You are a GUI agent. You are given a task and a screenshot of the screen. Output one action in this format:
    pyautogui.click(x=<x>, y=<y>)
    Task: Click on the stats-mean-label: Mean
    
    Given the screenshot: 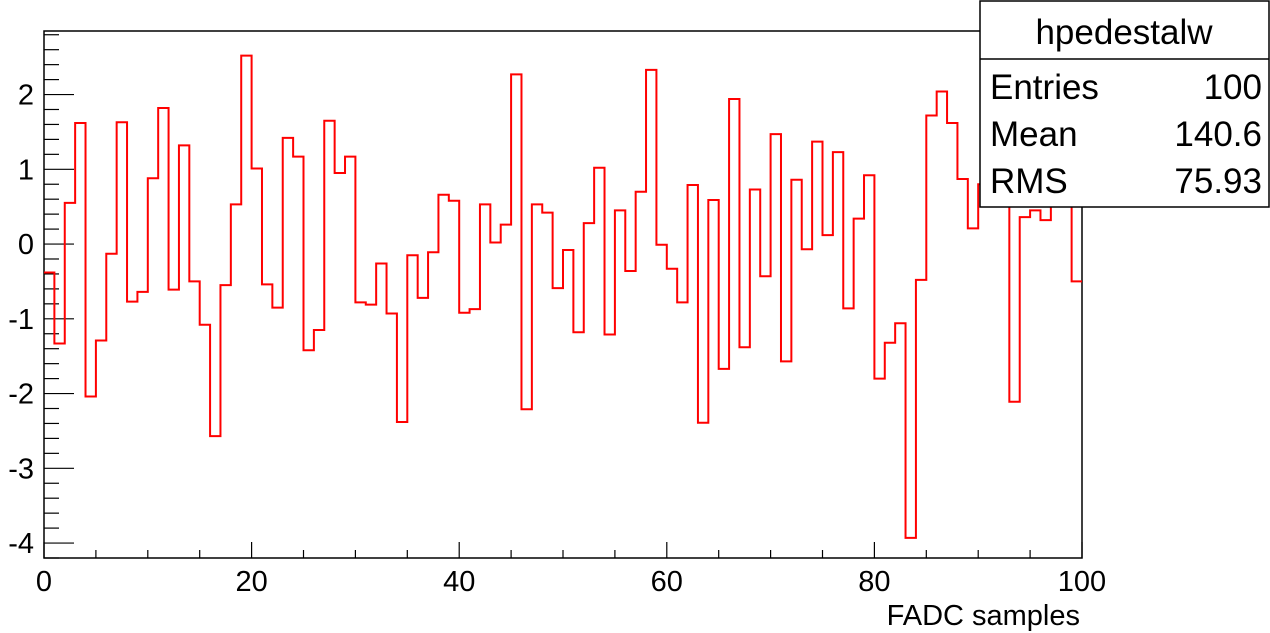 What is the action you would take?
    pyautogui.click(x=1034, y=134)
    